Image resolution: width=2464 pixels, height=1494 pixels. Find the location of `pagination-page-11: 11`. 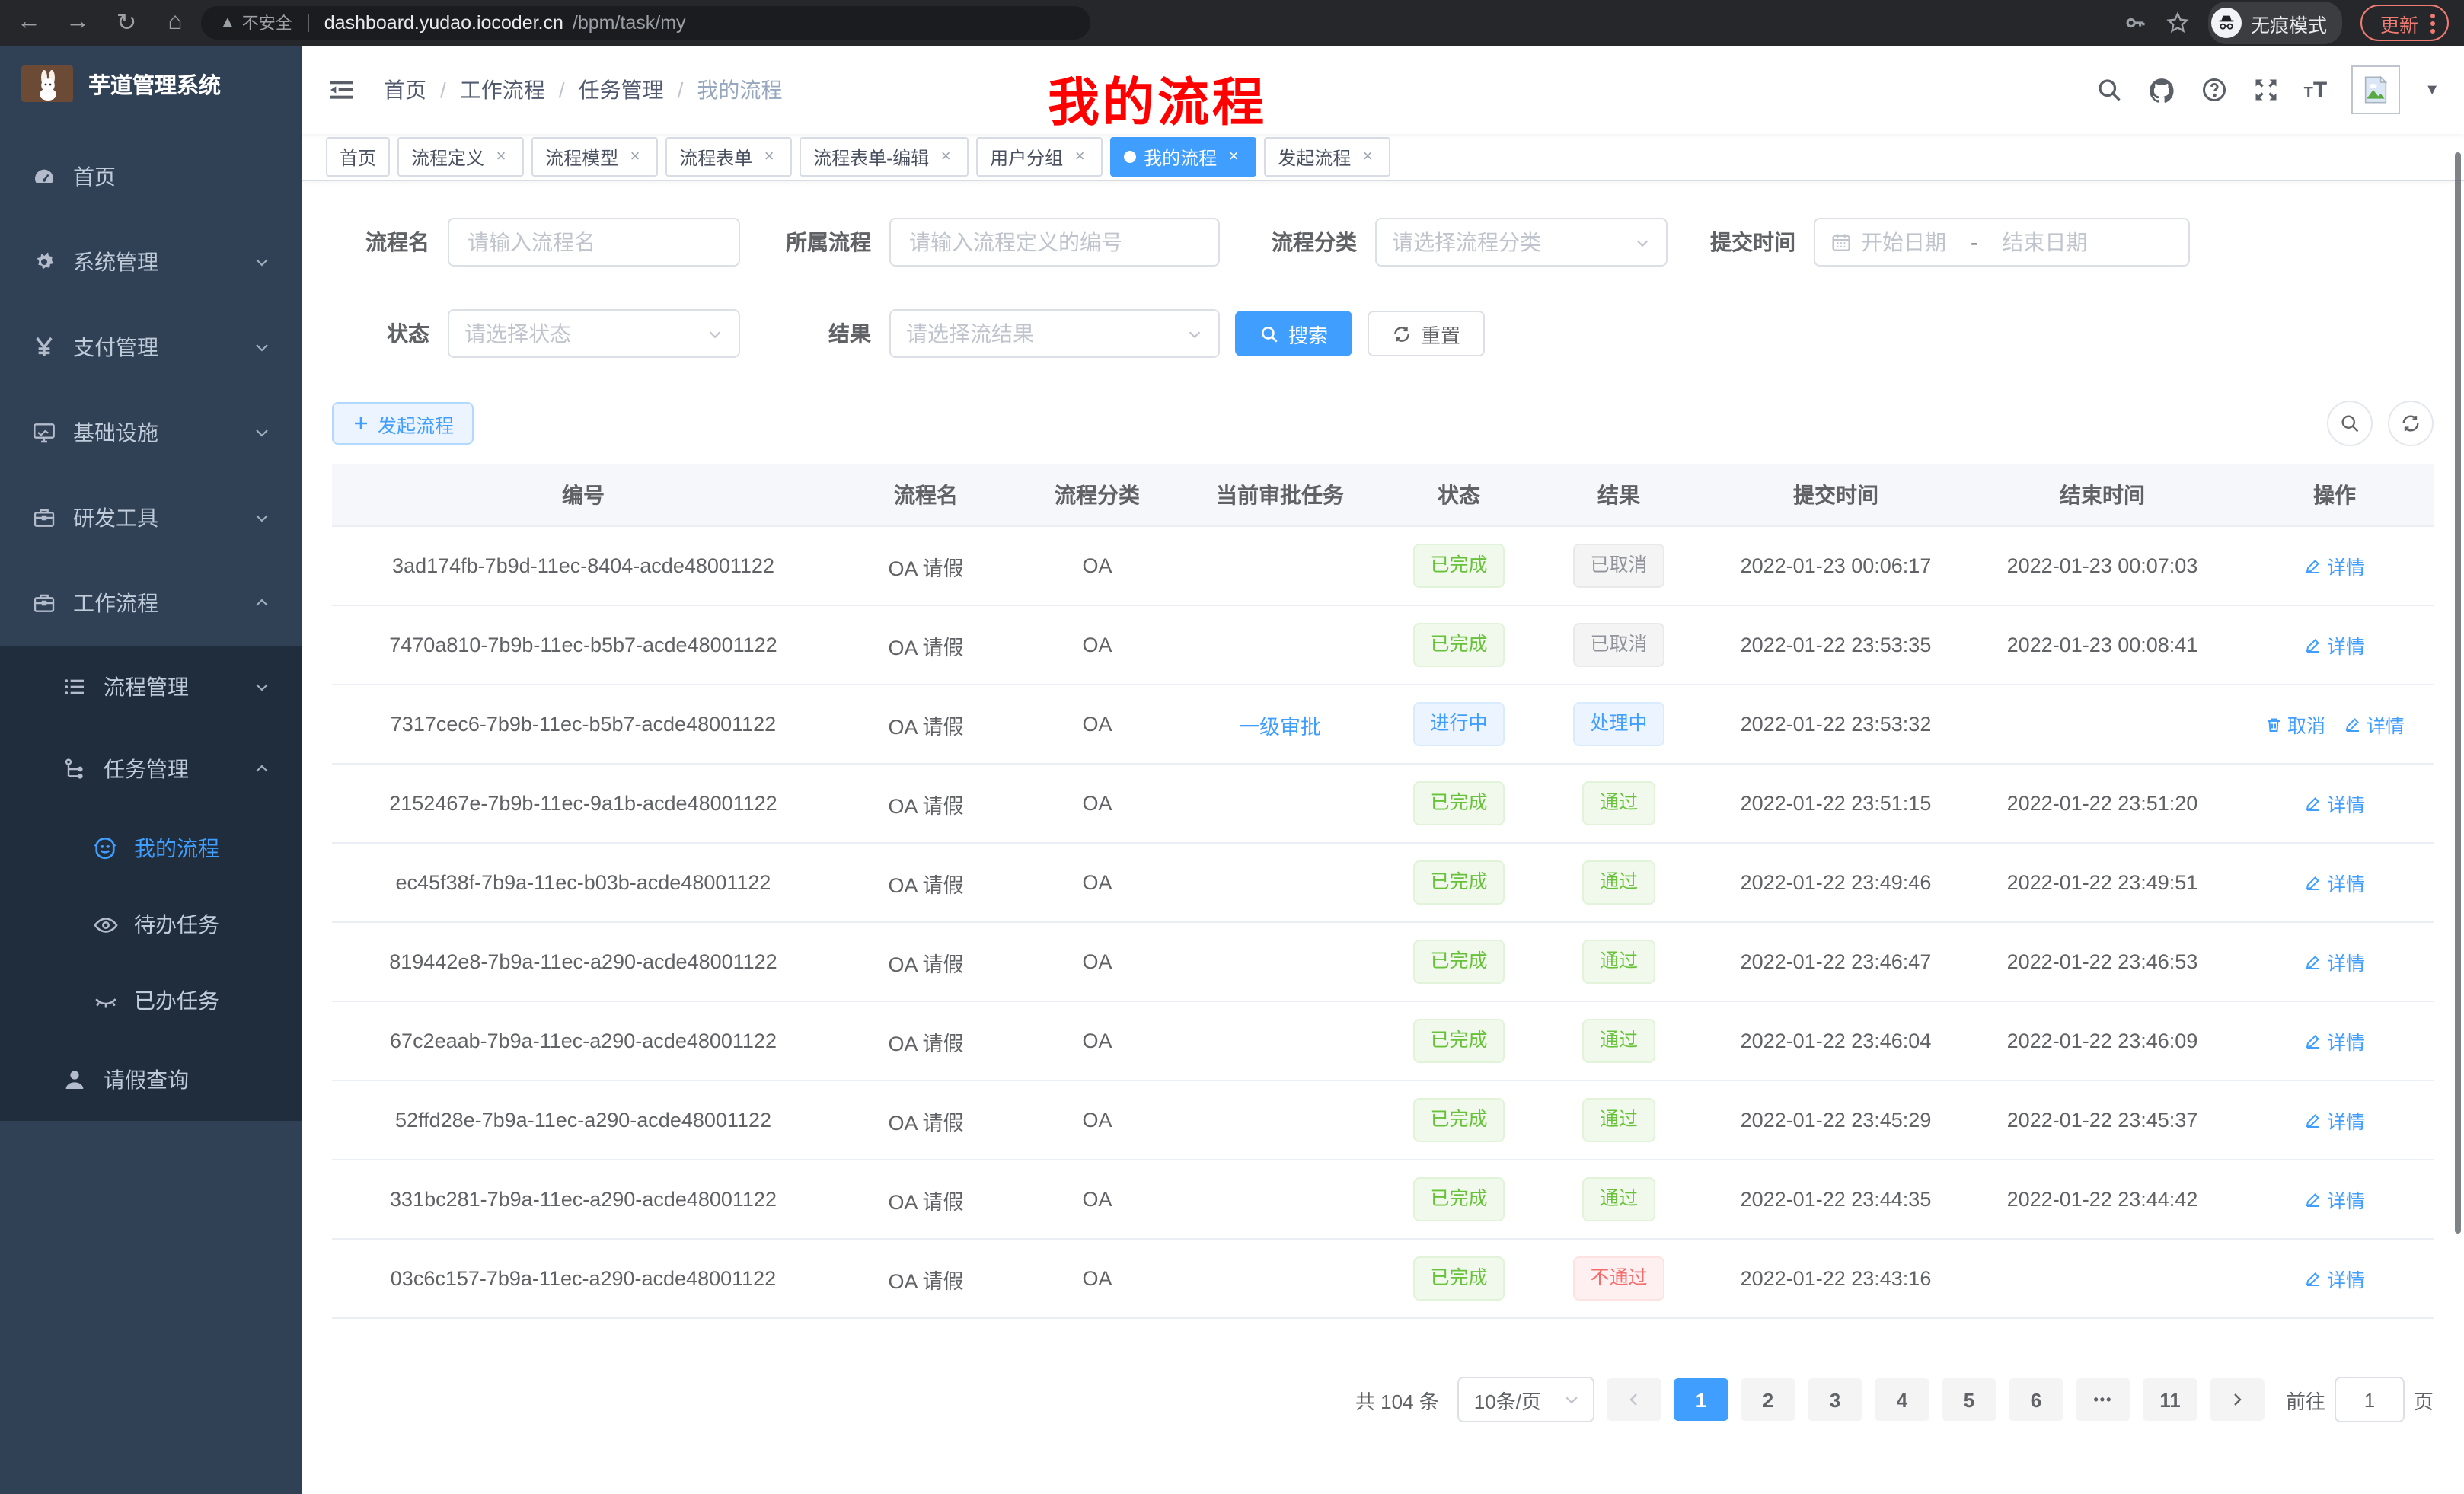

pagination-page-11: 11 is located at coordinates (2169, 1399).